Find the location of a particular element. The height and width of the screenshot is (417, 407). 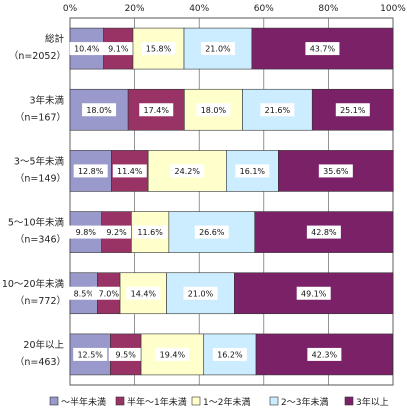

data-label-2-4: 35.6% is located at coordinates (336, 171).